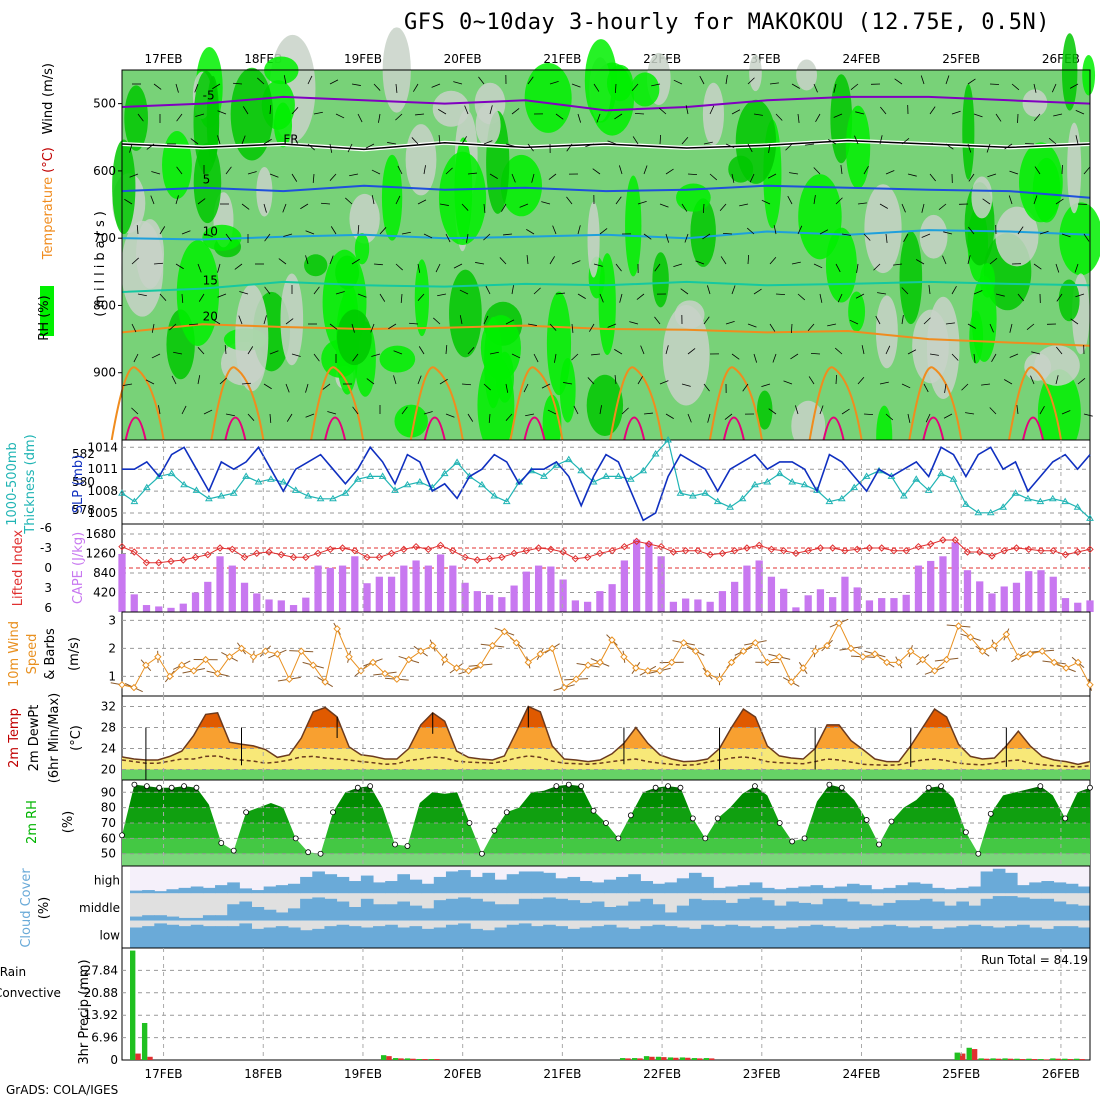 The height and width of the screenshot is (1100, 1100). I want to click on dewpoint-line, so click(606, 761).